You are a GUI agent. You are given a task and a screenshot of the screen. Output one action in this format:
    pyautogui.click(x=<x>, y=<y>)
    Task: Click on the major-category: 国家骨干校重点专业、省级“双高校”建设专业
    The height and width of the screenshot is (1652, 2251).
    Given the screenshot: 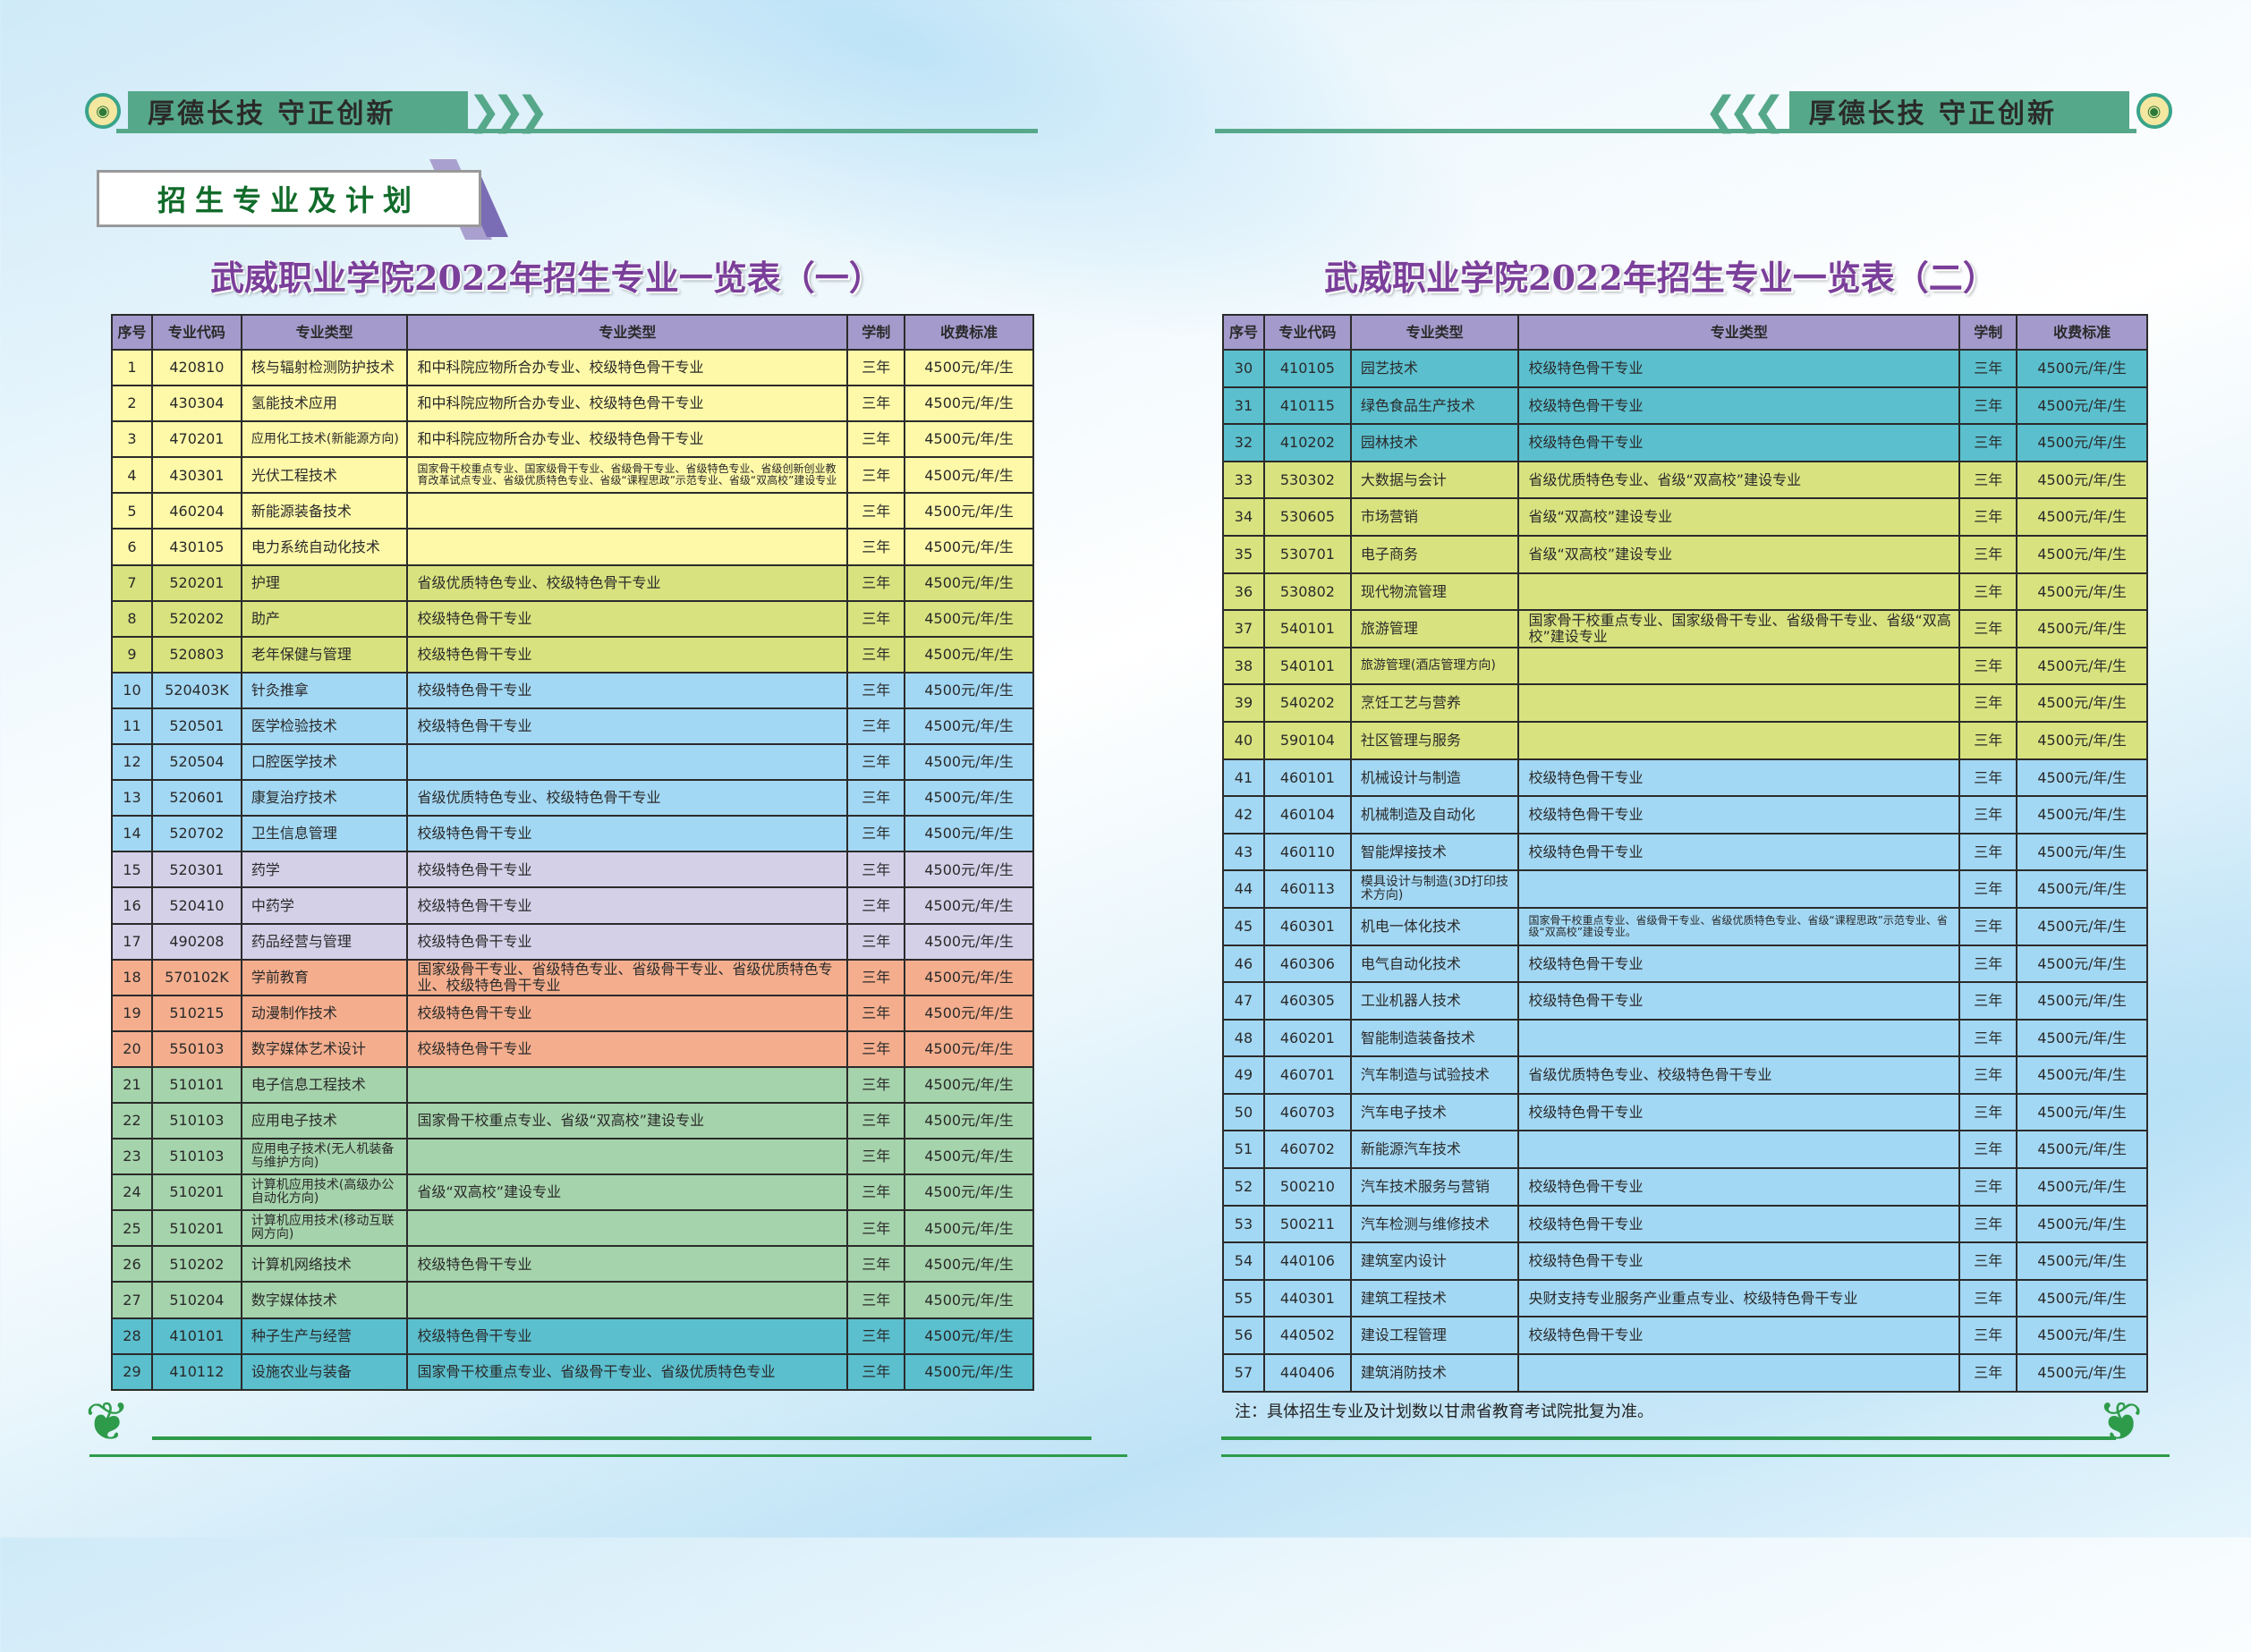 What is the action you would take?
    pyautogui.click(x=627, y=1121)
    